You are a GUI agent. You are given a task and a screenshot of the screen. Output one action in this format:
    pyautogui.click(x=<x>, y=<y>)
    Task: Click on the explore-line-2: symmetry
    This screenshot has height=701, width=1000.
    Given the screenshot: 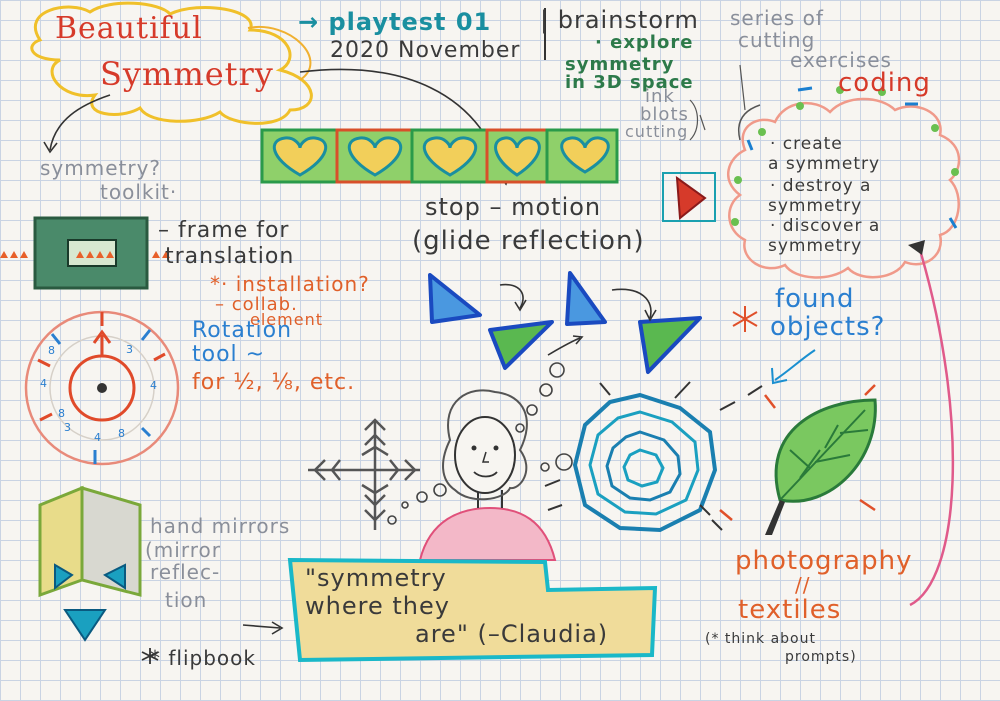 What is the action you would take?
    pyautogui.click(x=620, y=64)
    